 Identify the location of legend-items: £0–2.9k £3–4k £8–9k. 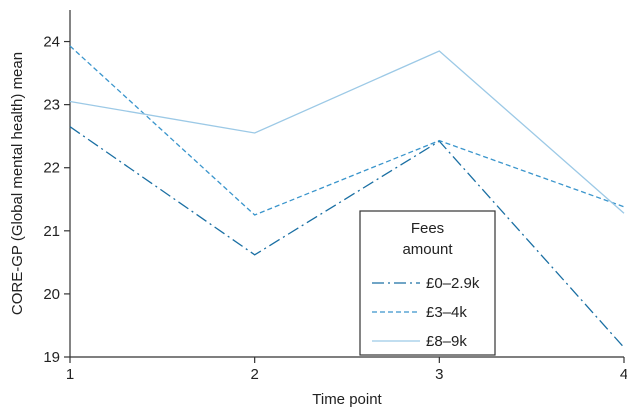
(426, 312).